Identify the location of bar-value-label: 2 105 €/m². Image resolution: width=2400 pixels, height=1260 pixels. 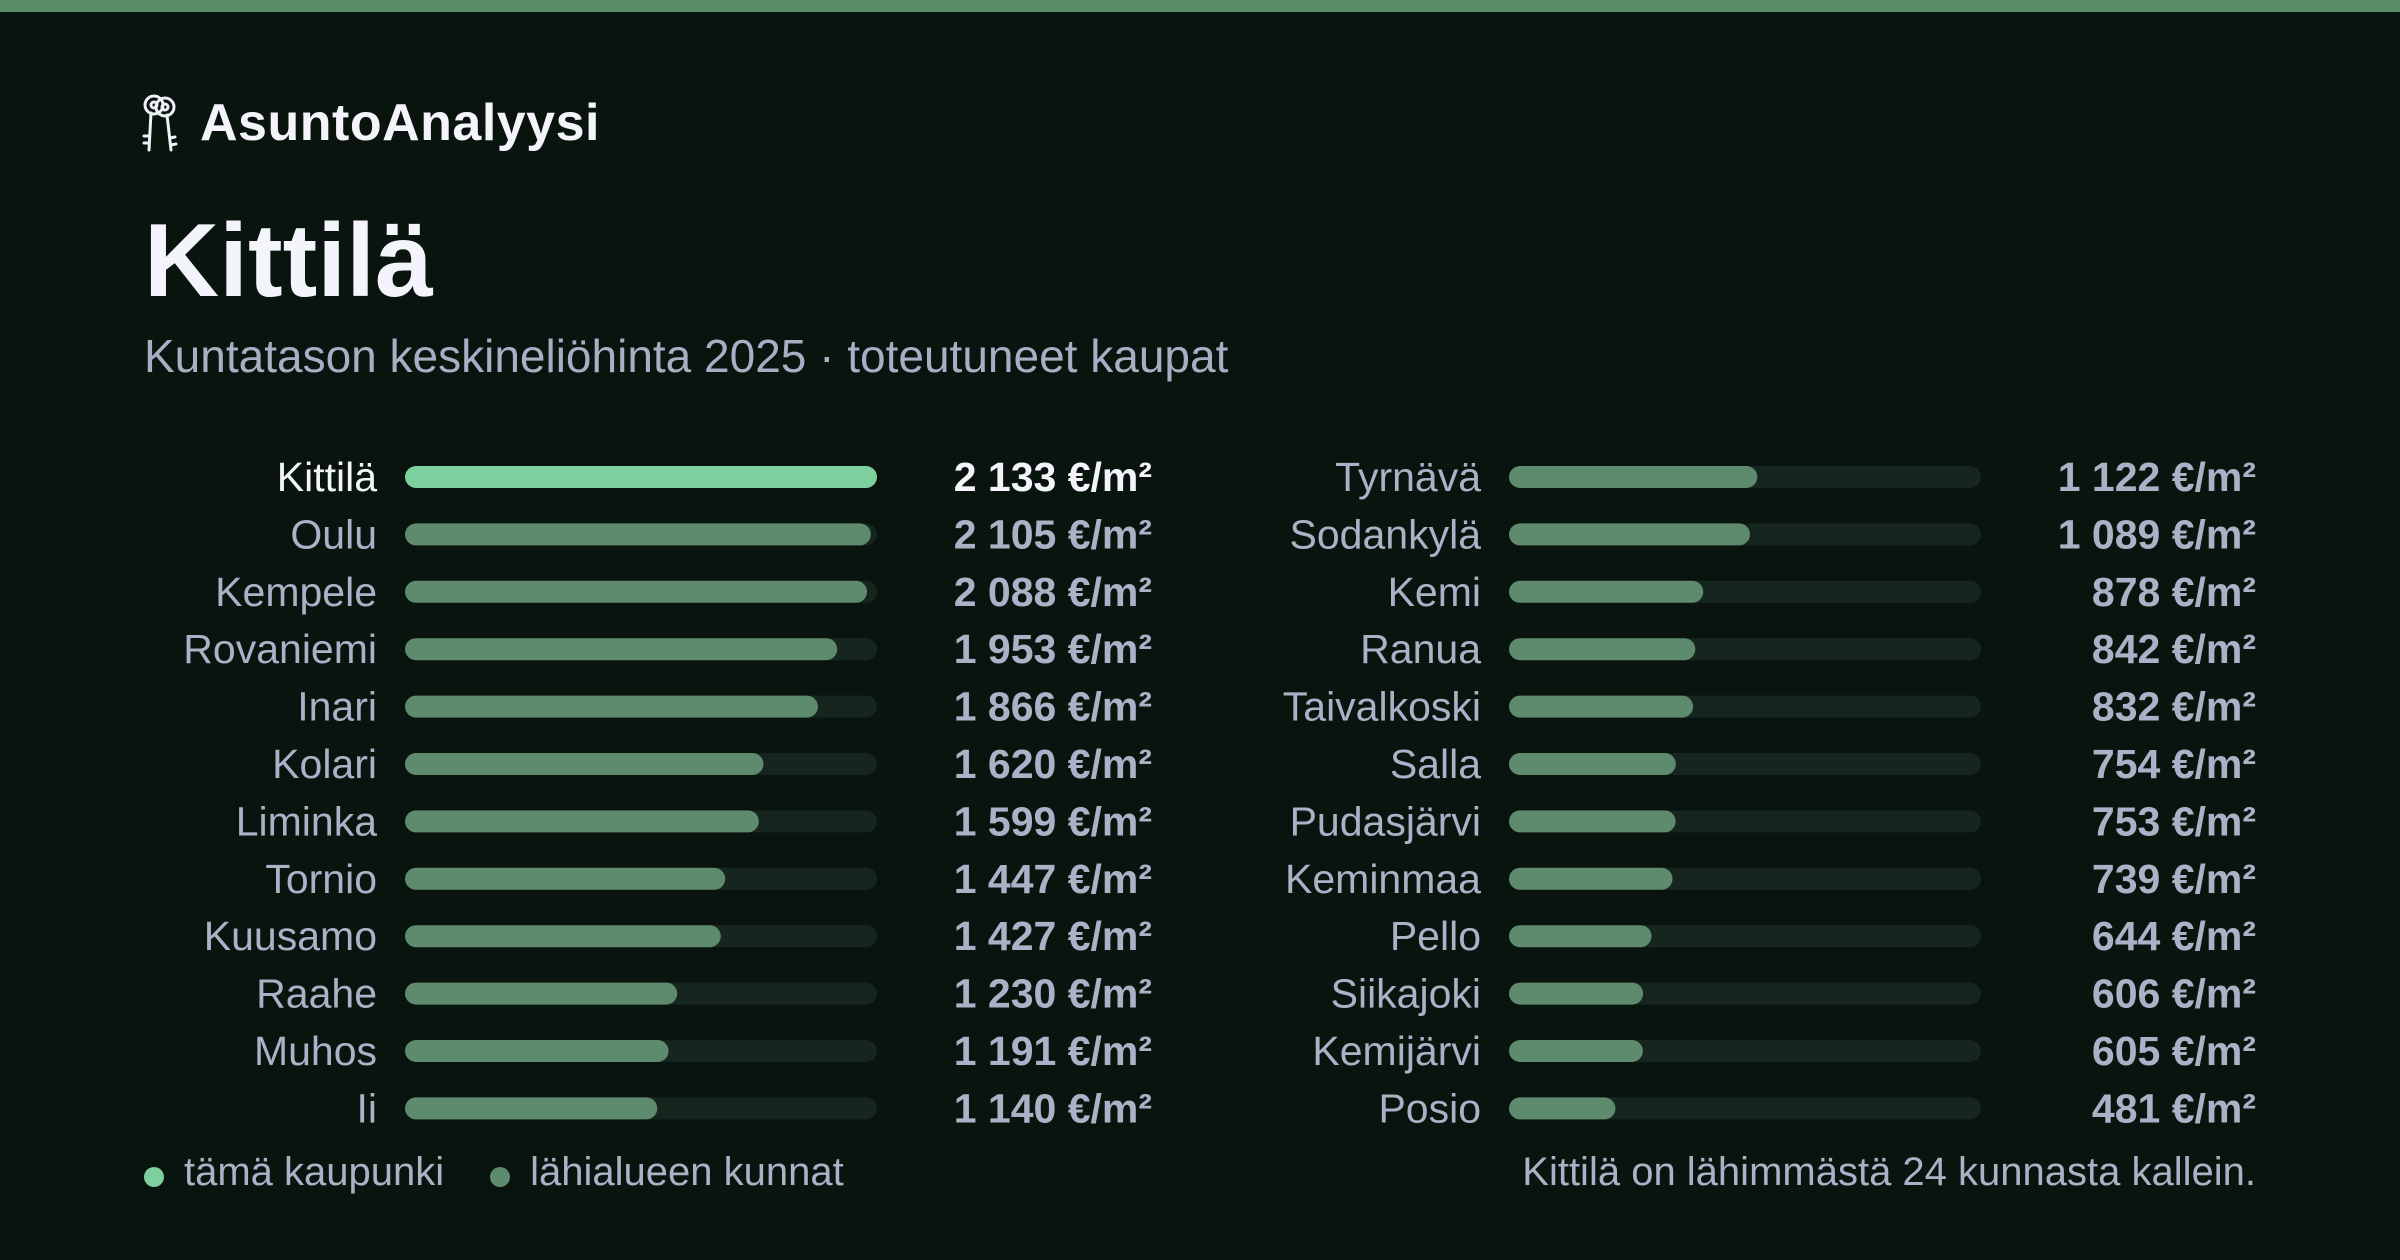
(1053, 534).